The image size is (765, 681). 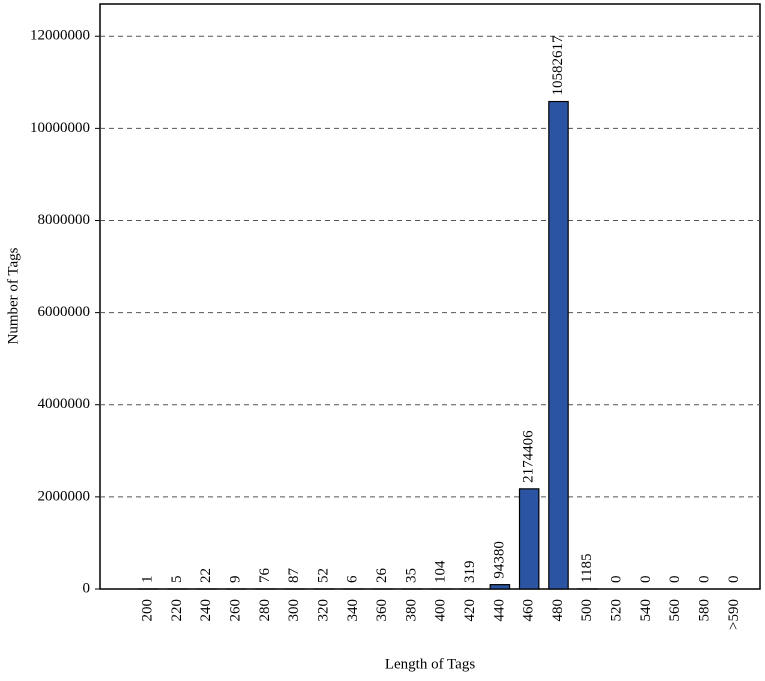 I want to click on value-label: 76, so click(x=265, y=575).